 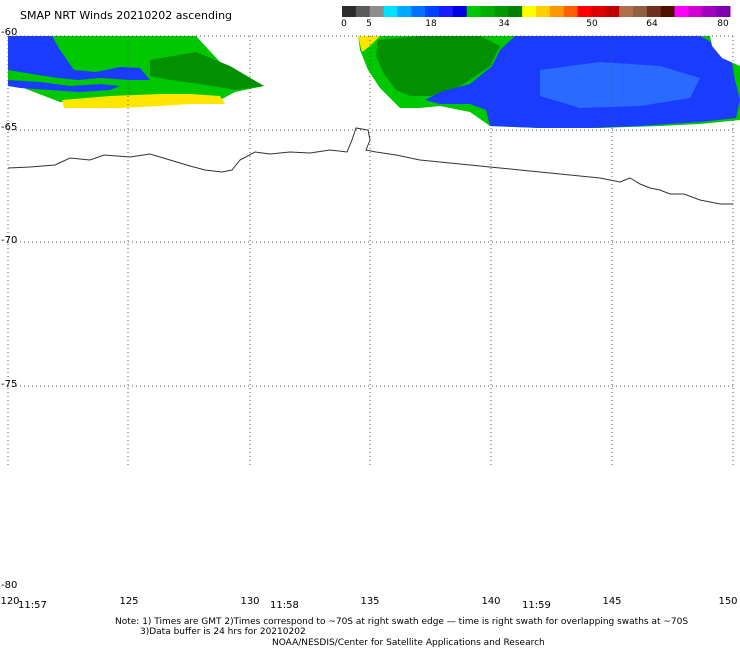 I want to click on swath-right-lightblue, so click(x=620, y=85).